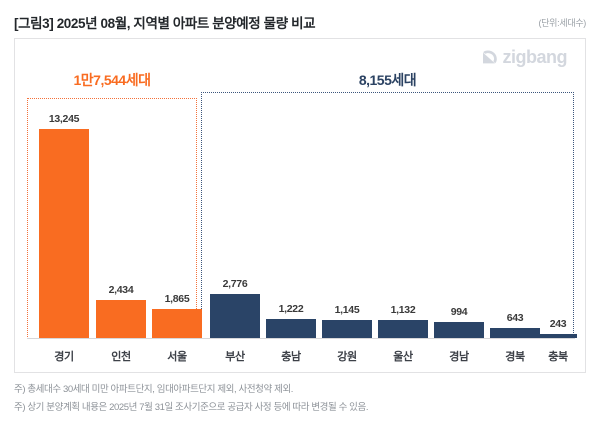  I want to click on category-label: 경남, so click(459, 357).